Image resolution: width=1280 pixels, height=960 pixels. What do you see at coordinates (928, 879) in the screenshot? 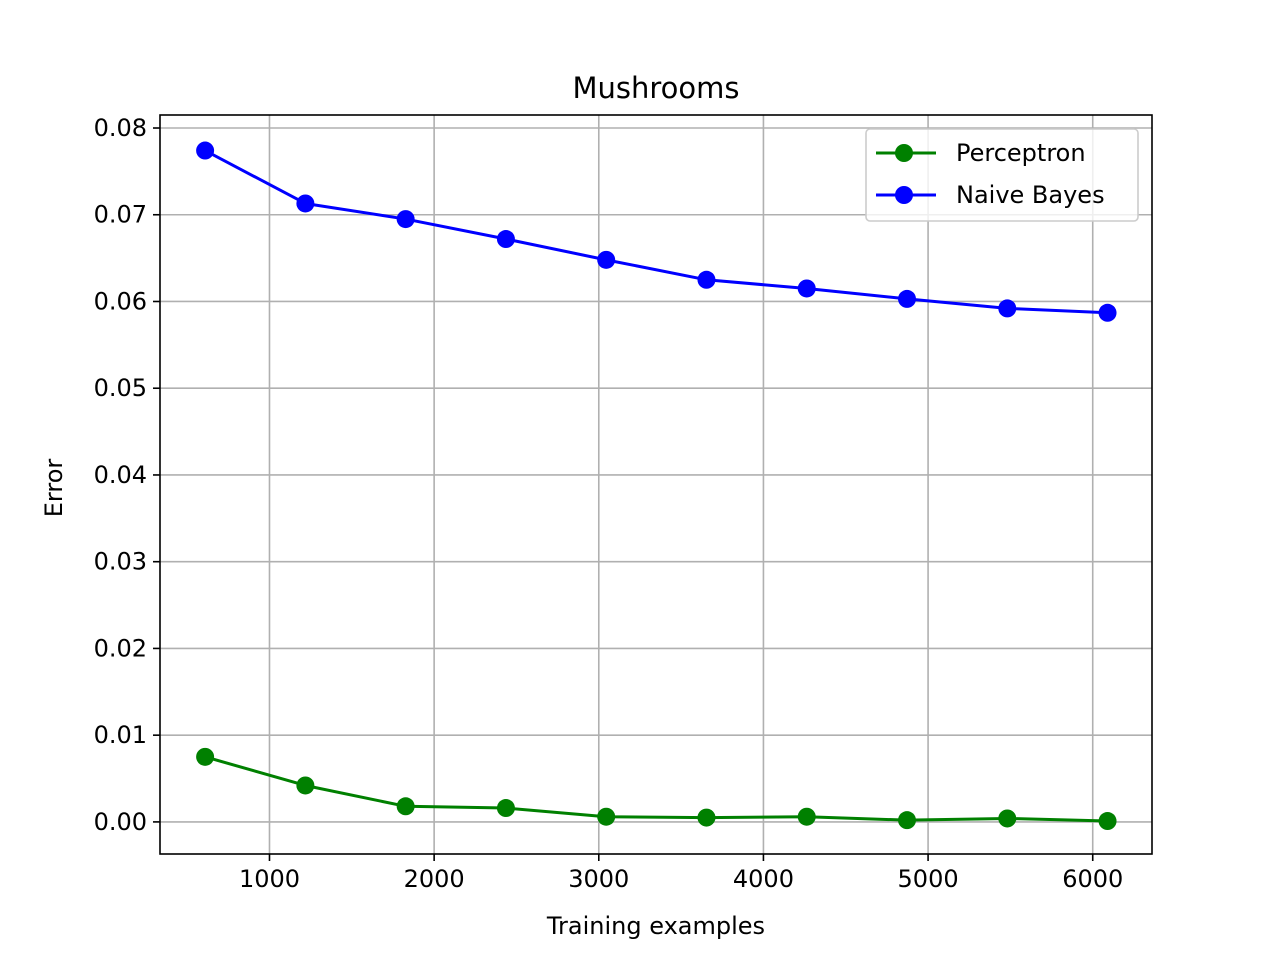
I see `x-tick-label: 5000` at bounding box center [928, 879].